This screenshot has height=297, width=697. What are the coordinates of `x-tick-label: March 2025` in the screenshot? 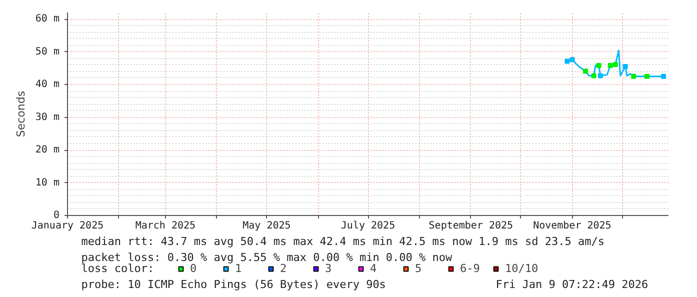 It's located at (165, 226).